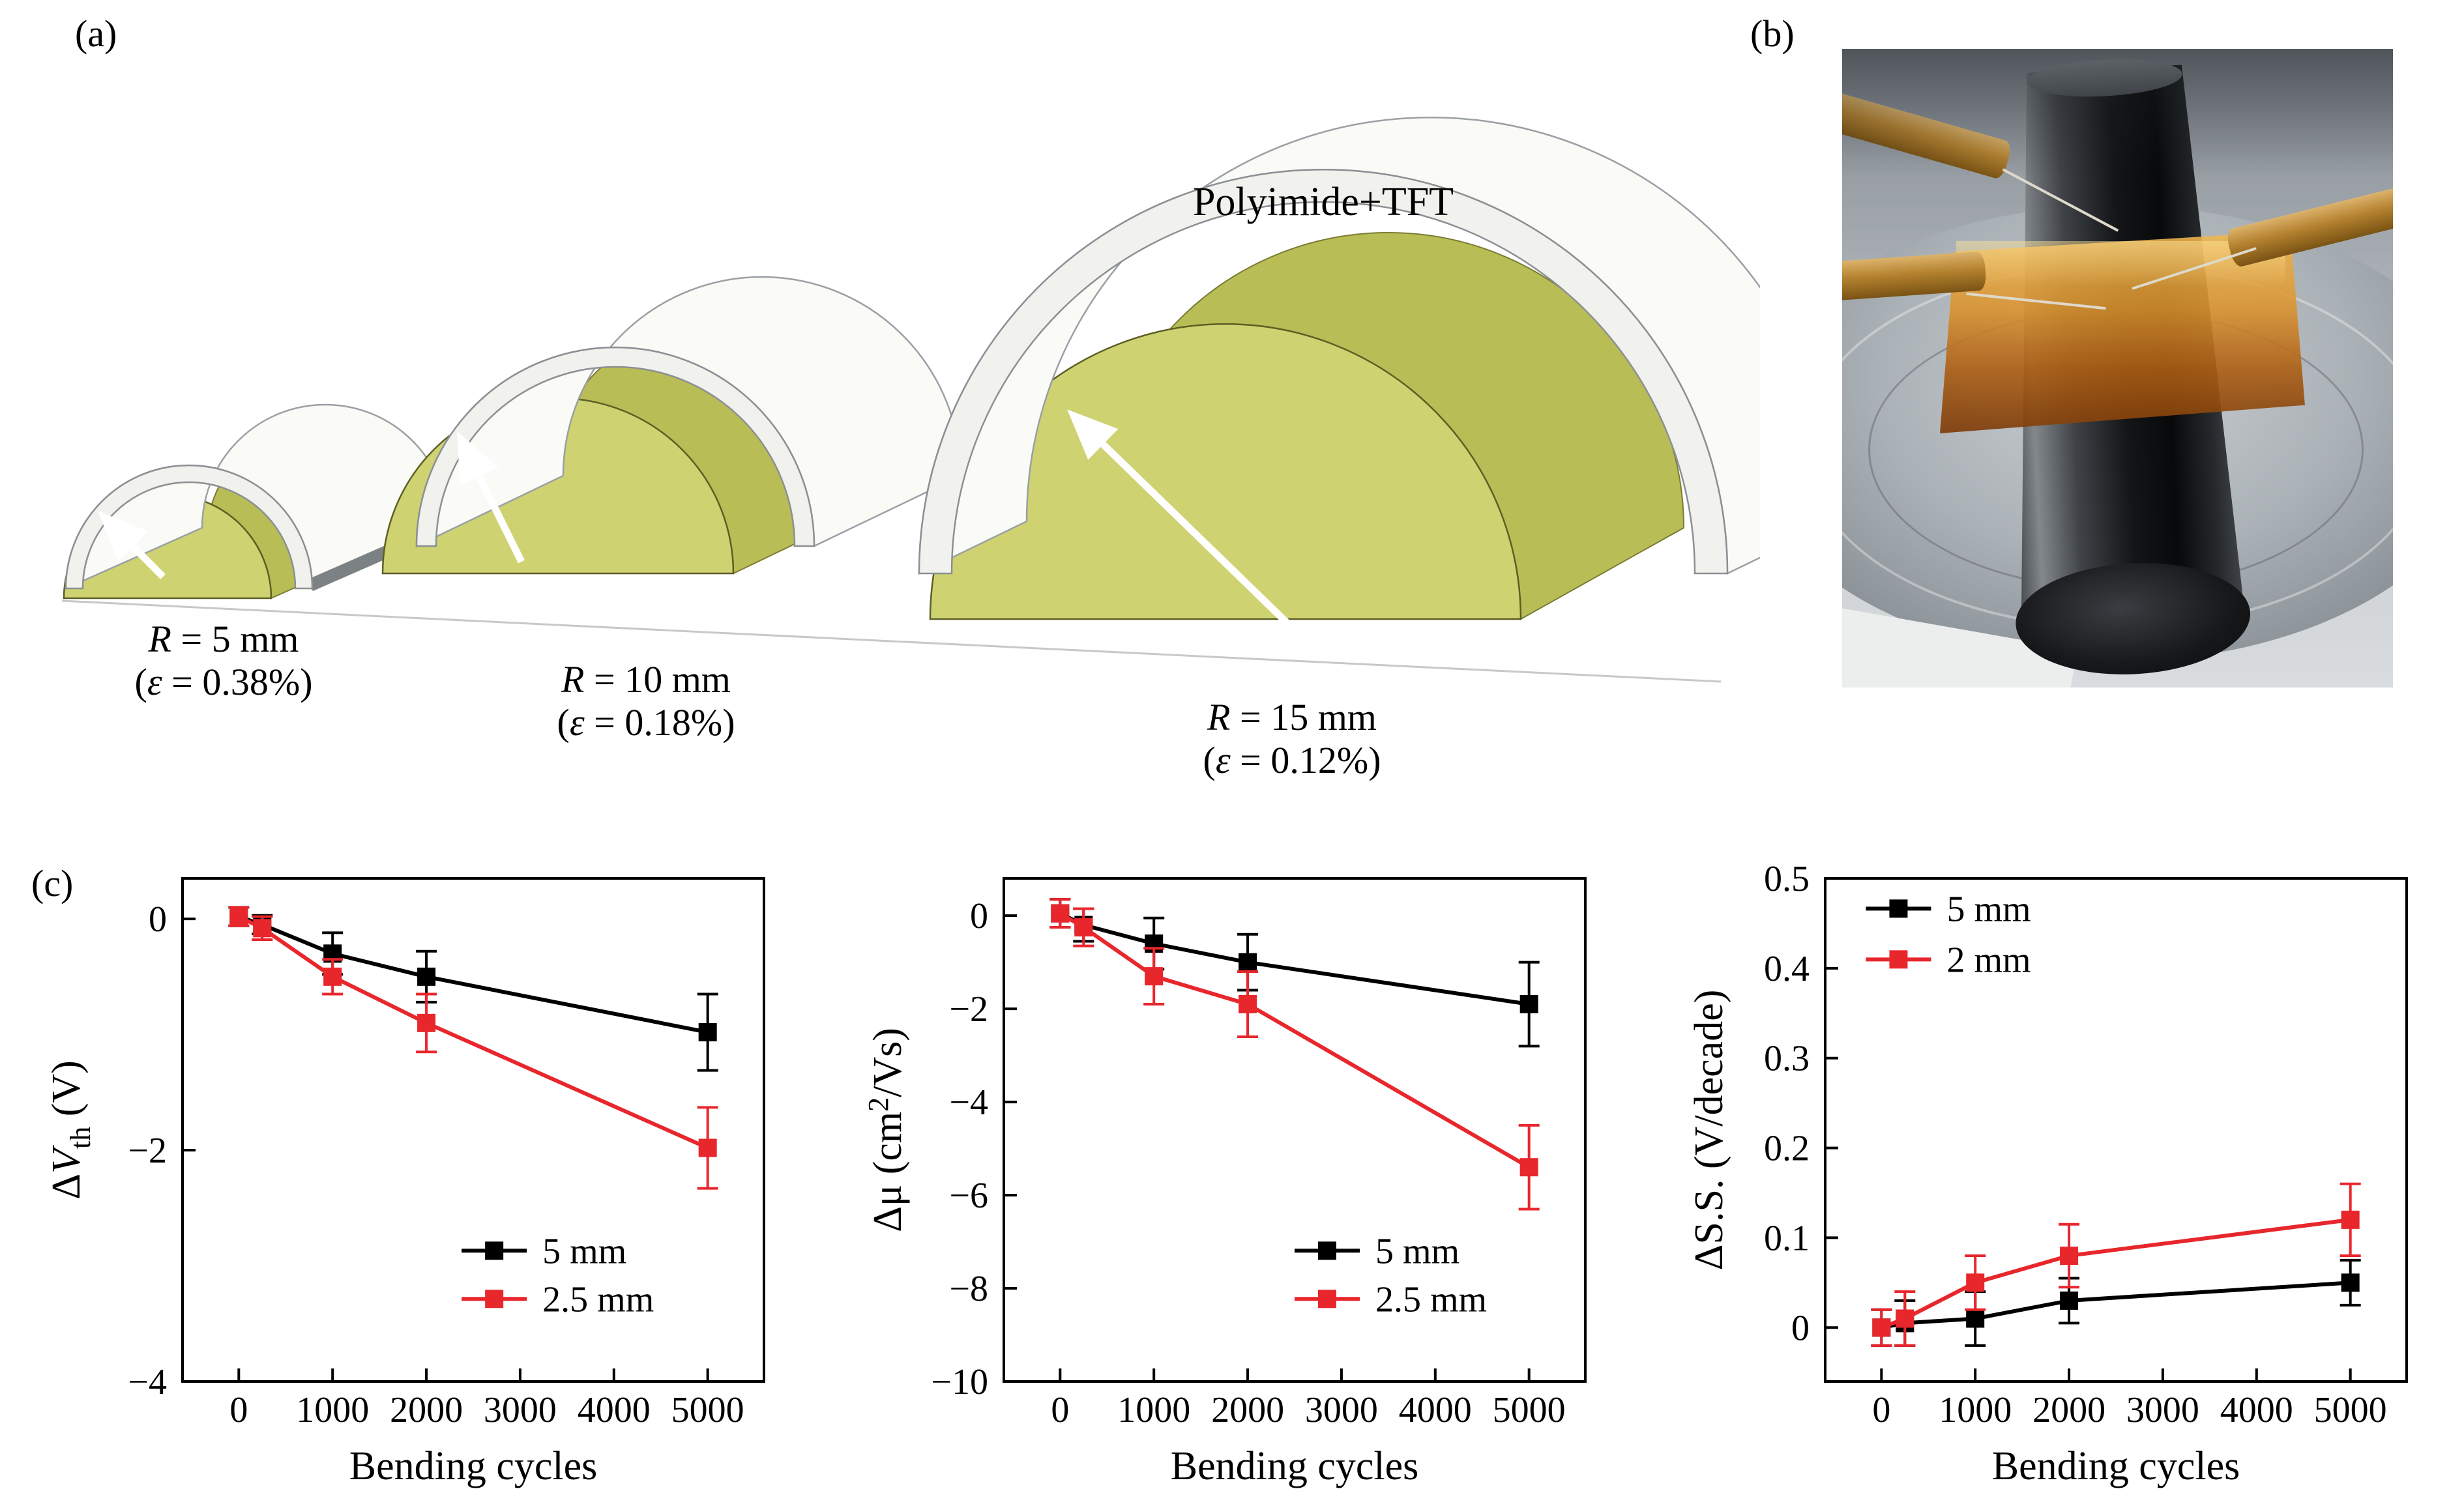 The image size is (2464, 1504). I want to click on bending-test-photo, so click(2117, 368).